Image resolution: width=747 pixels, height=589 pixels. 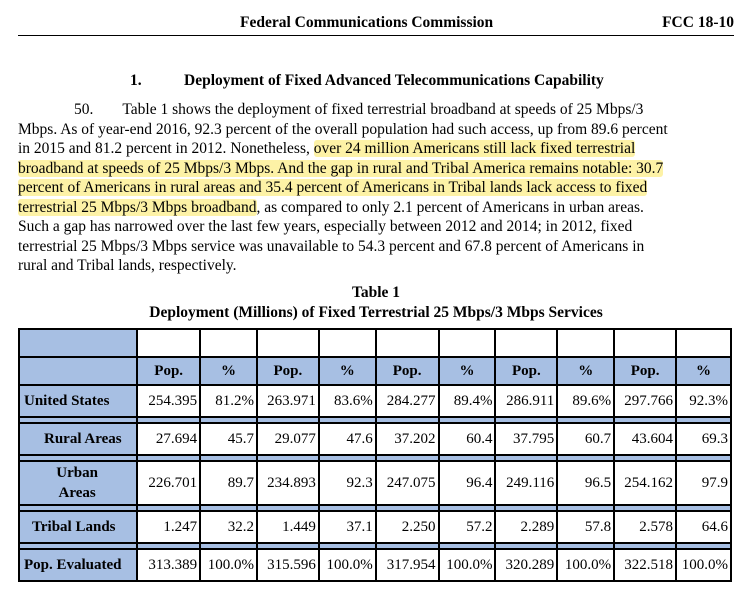 I want to click on table-cell: 92.3%, so click(x=703, y=401).